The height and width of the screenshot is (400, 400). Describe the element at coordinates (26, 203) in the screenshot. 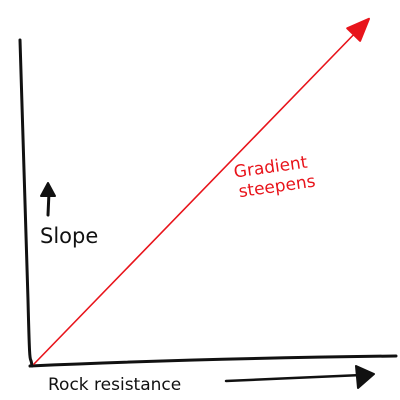

I see `y-axis` at that location.